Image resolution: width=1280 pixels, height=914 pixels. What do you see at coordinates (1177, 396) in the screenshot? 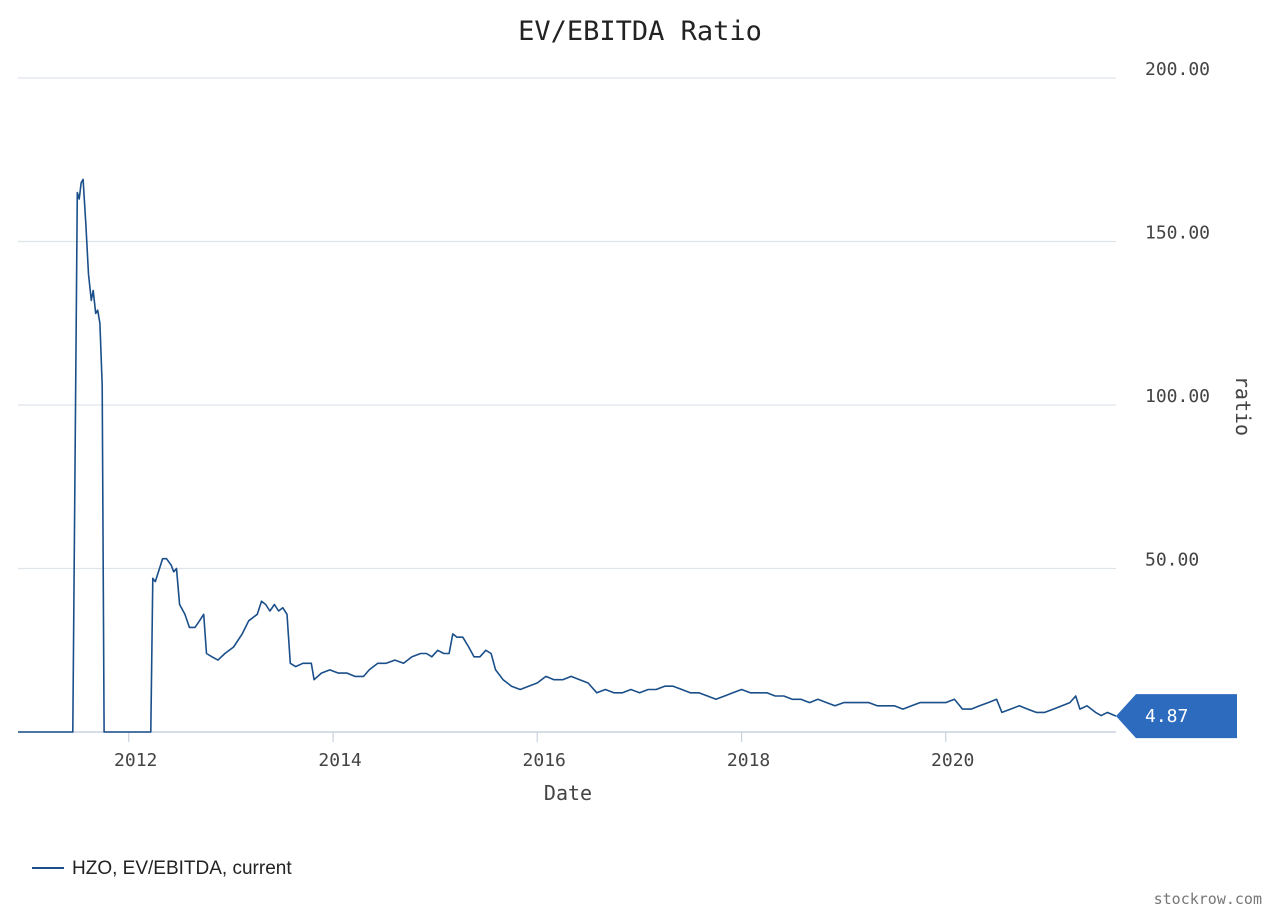
I see `y-tick-label: 100.00` at bounding box center [1177, 396].